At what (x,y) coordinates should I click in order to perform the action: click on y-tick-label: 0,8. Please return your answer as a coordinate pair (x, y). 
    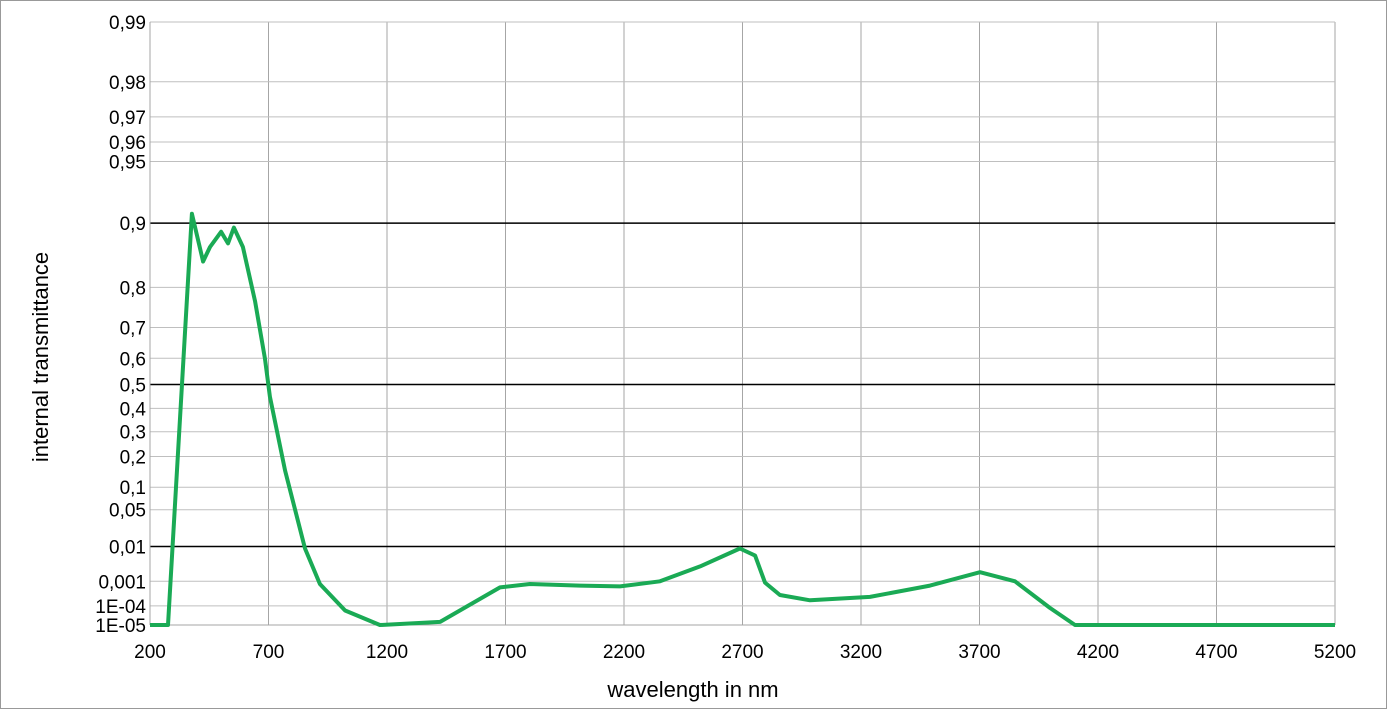
    Looking at the image, I should click on (133, 288).